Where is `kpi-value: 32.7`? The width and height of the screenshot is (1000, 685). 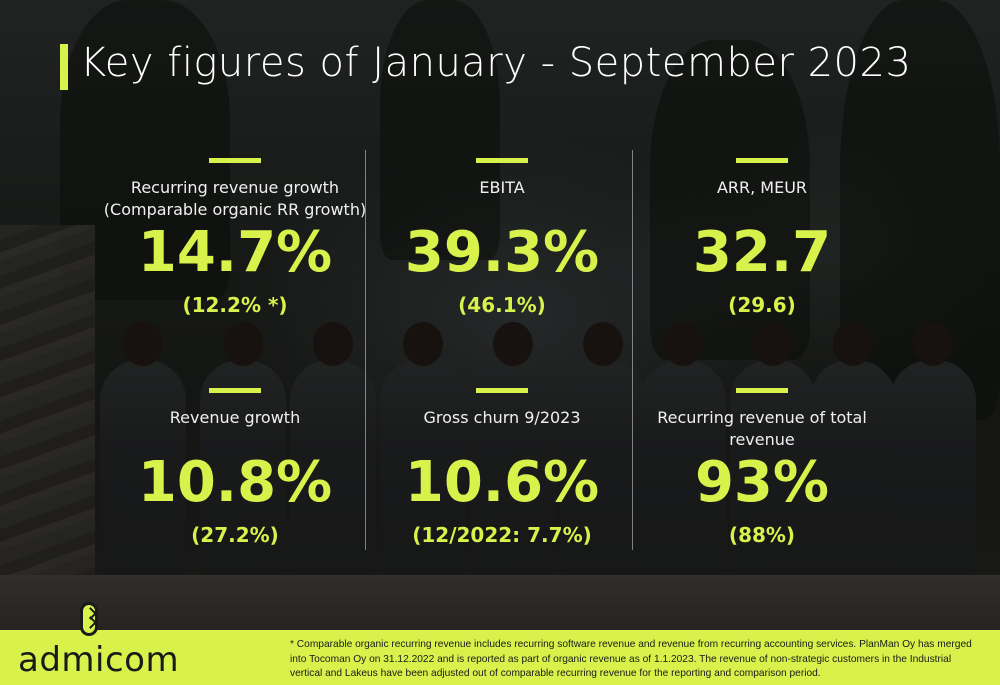
kpi-value: 32.7 is located at coordinates (762, 252).